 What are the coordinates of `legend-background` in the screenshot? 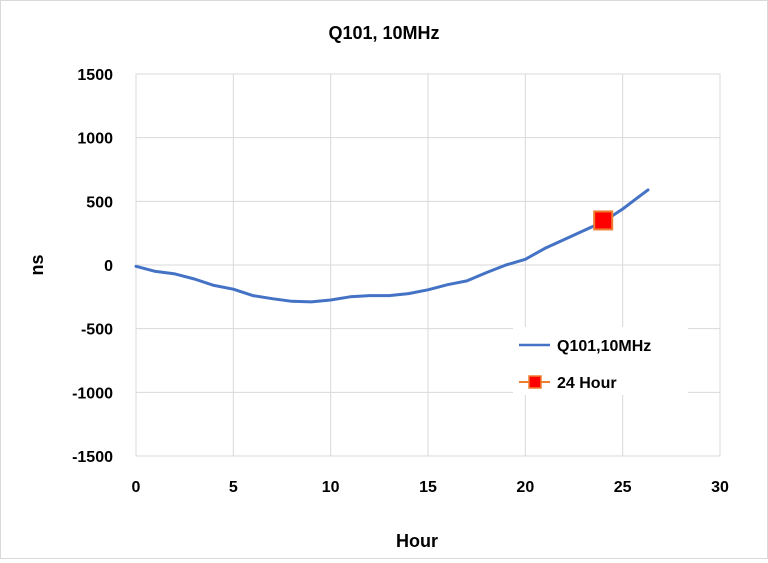 It's located at (600, 361).